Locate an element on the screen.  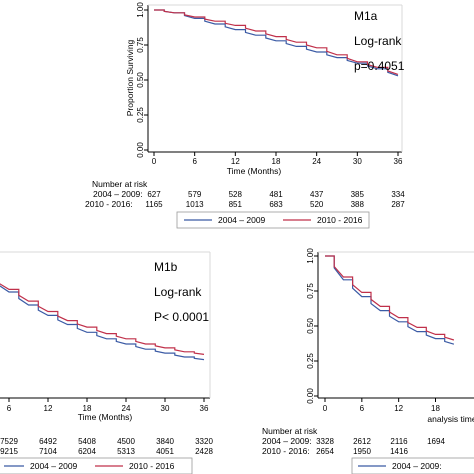
m1c-yticks-label-2: 0.50 is located at coordinates (310, 326).